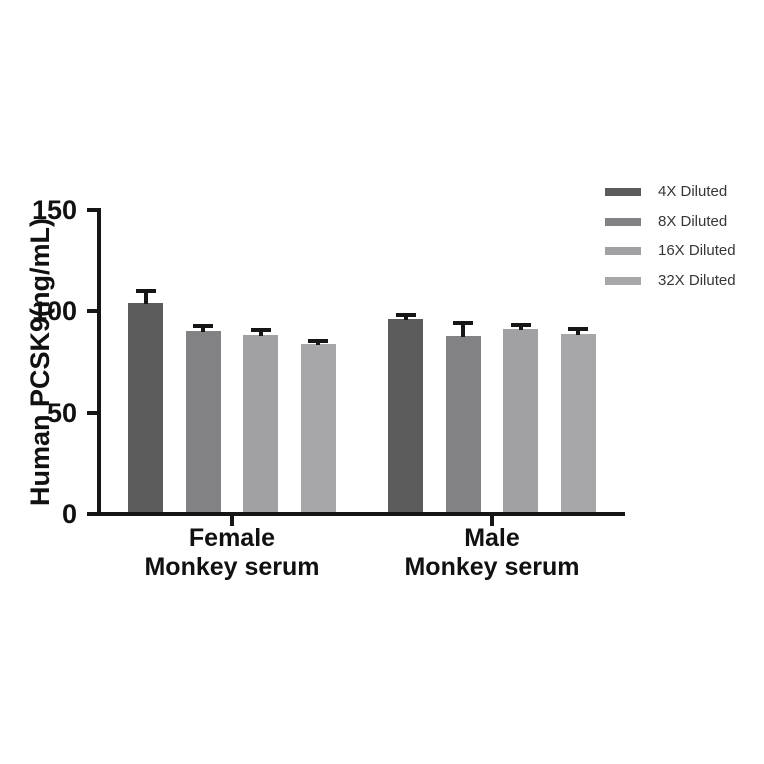 Image resolution: width=764 pixels, height=764 pixels. Describe the element at coordinates (492, 538) in the screenshot. I see `x-axis-label-line1: Male` at that location.